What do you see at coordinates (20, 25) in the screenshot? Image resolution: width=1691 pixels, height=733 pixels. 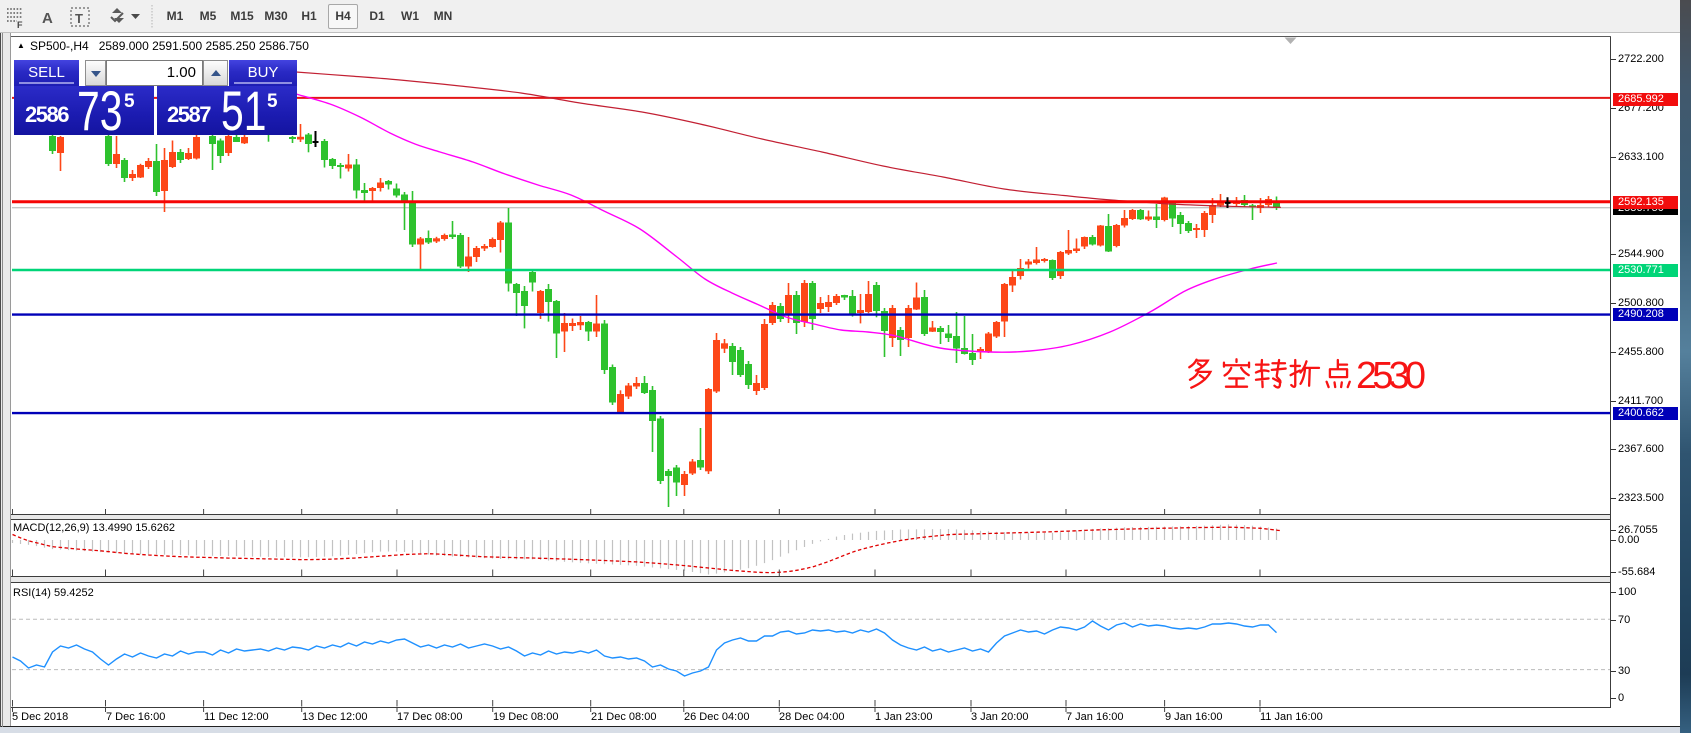 I see `svg-text: F` at bounding box center [20, 25].